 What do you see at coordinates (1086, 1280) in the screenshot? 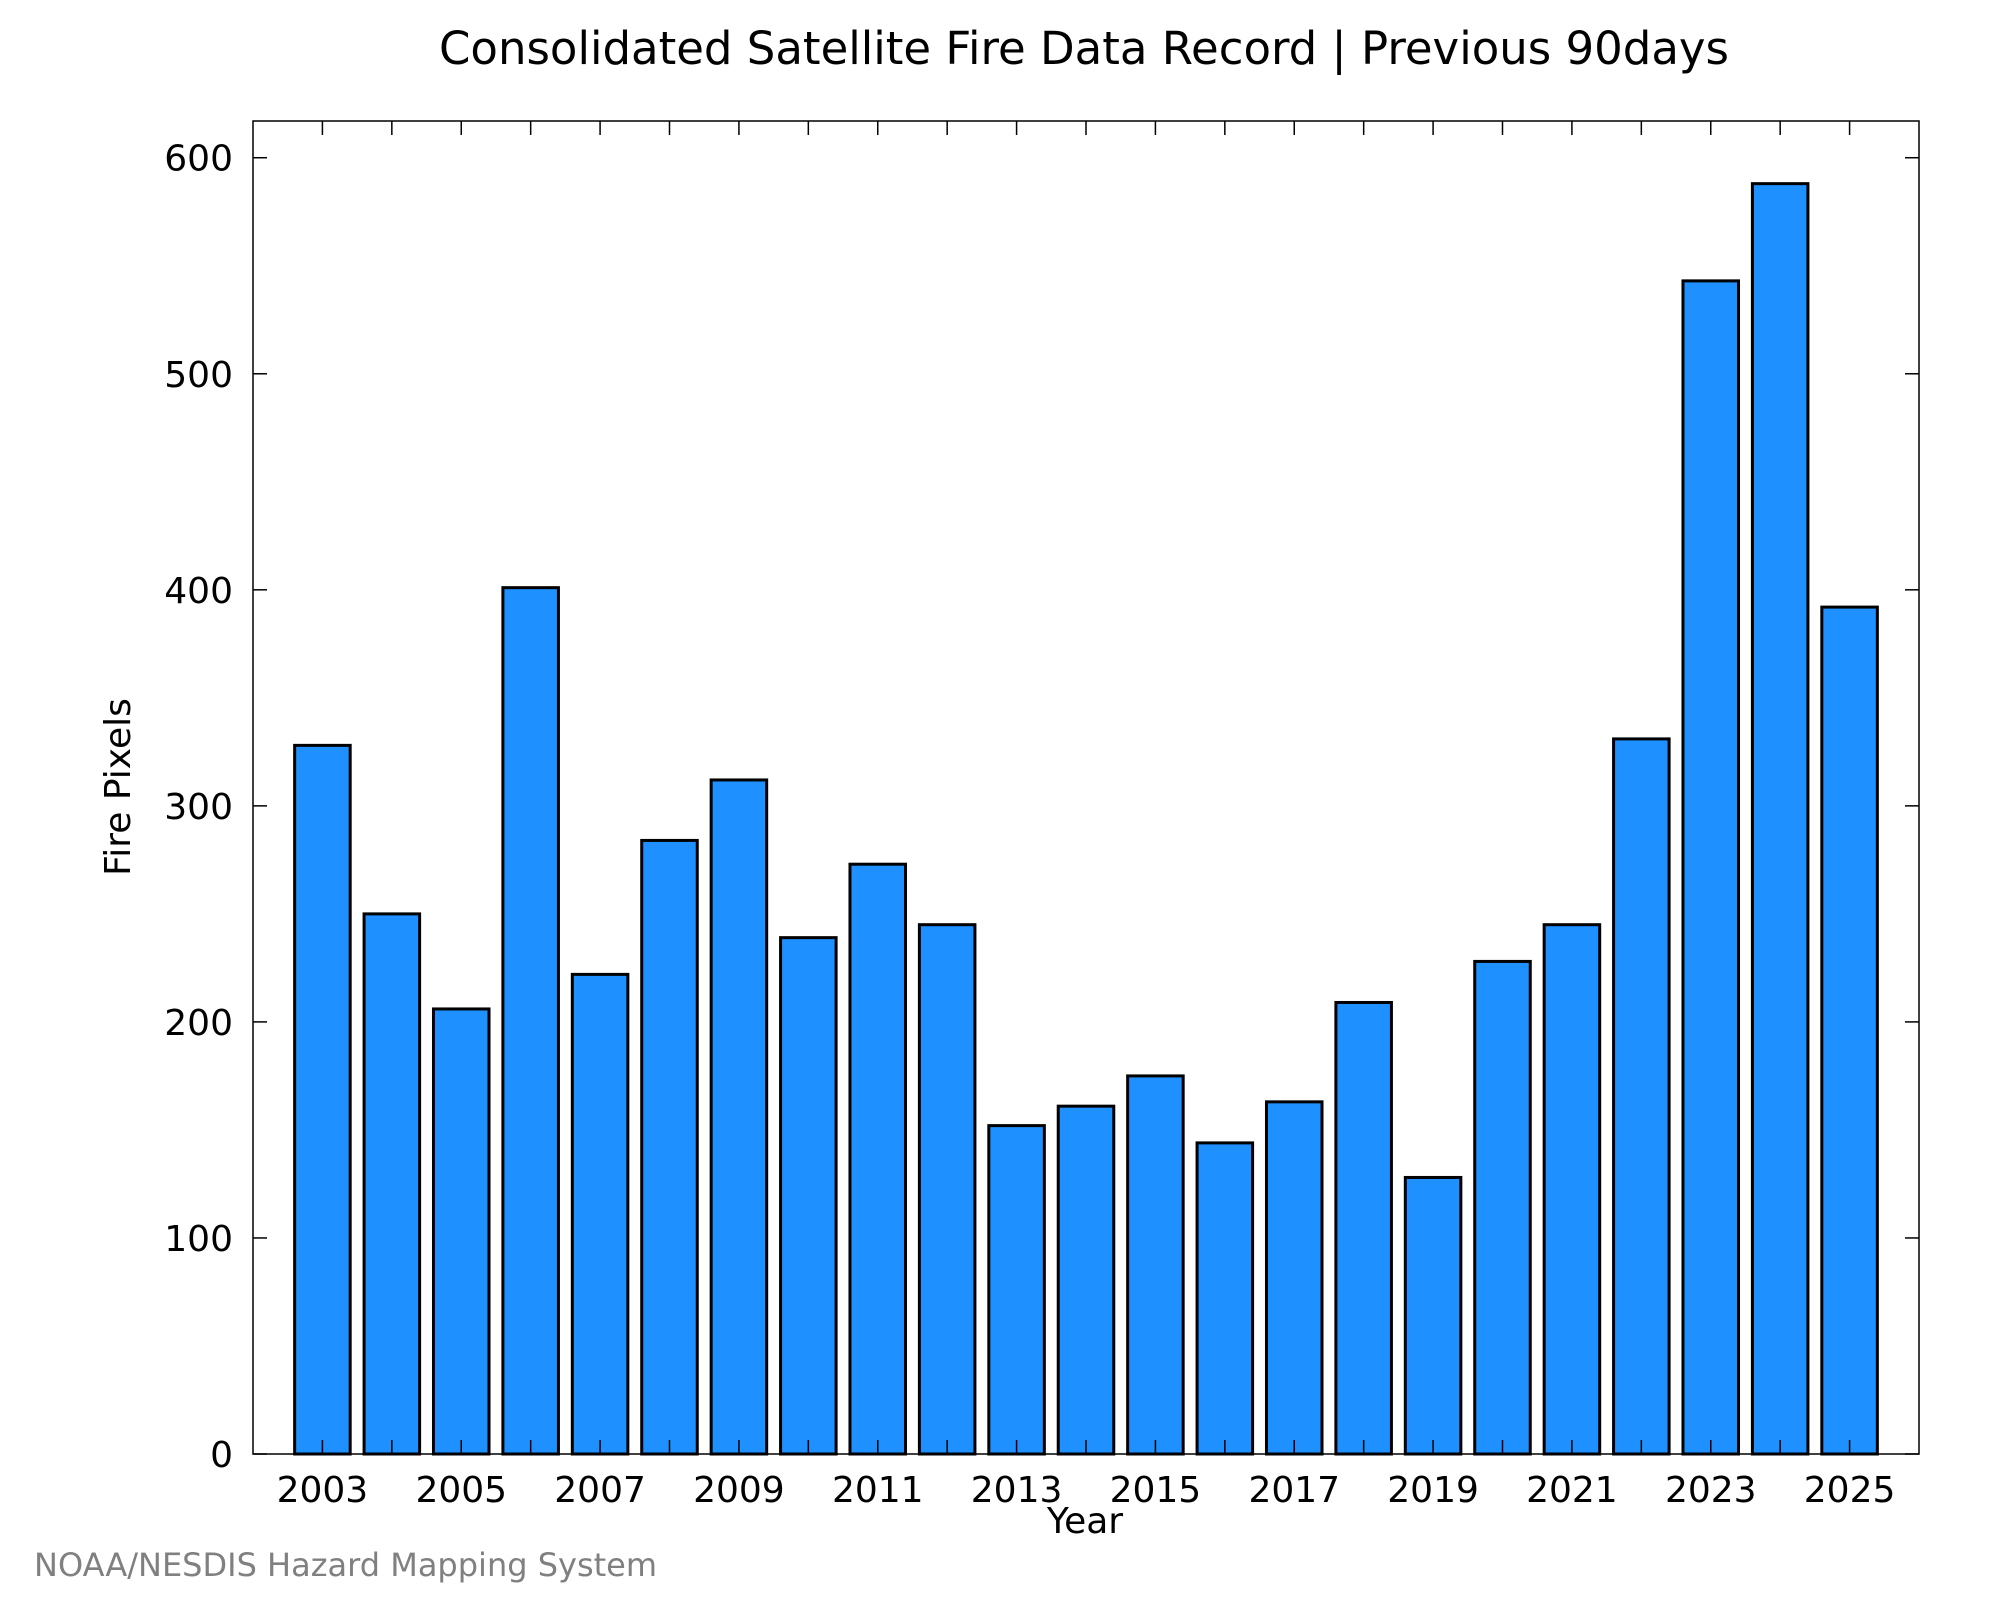
I see `bar-2014` at bounding box center [1086, 1280].